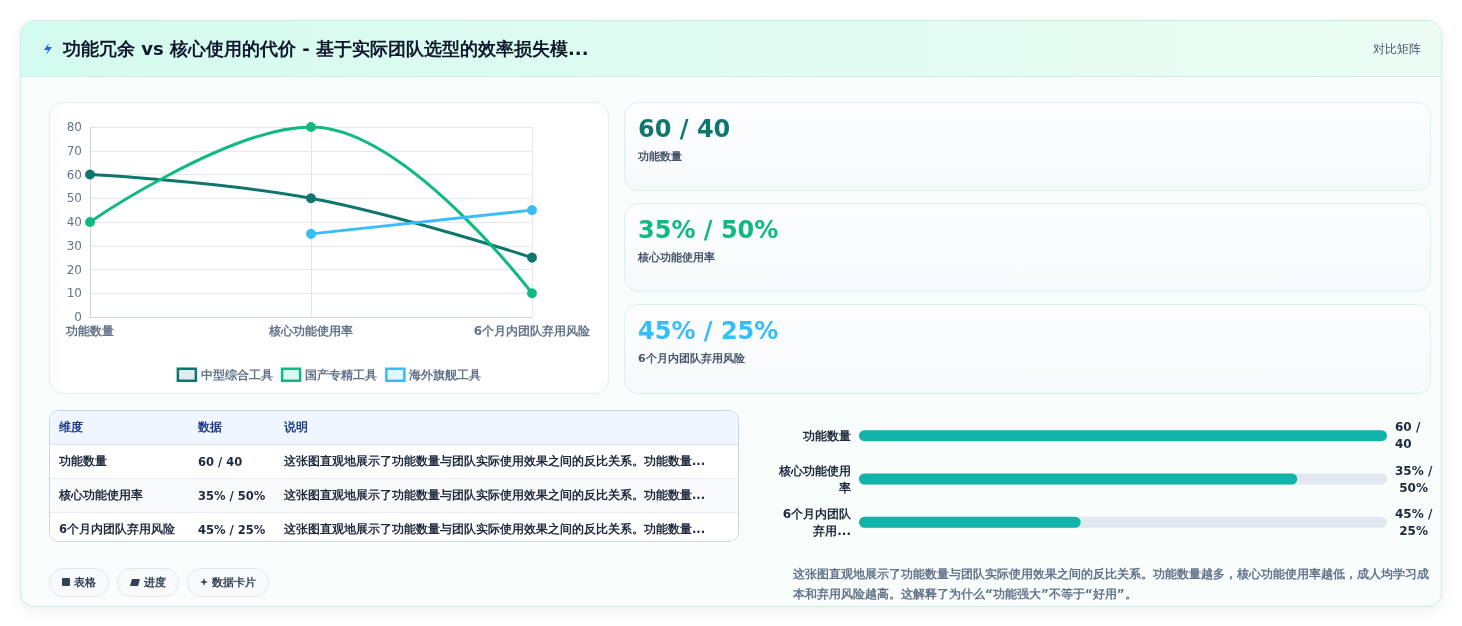 This screenshot has width=1462, height=626. What do you see at coordinates (74, 269) in the screenshot?
I see `y-tick-label: 20` at bounding box center [74, 269].